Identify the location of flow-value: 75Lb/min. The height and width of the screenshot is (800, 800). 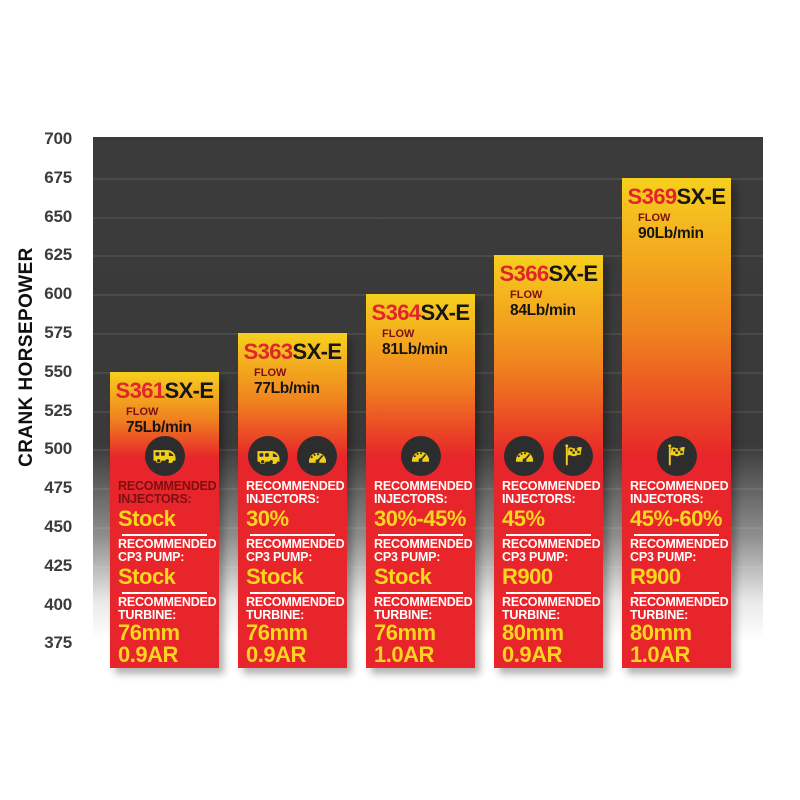
(159, 427).